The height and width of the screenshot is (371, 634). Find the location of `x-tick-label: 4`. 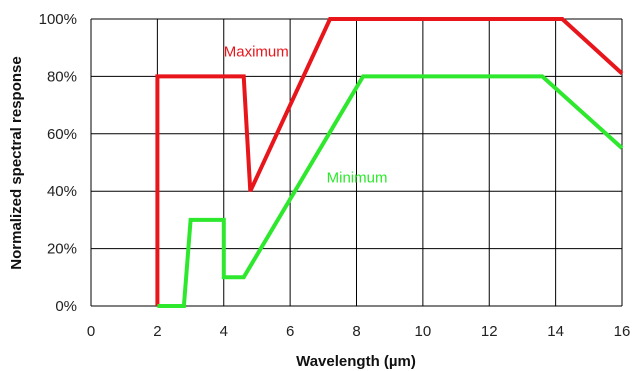

x-tick-label: 4 is located at coordinates (224, 331).